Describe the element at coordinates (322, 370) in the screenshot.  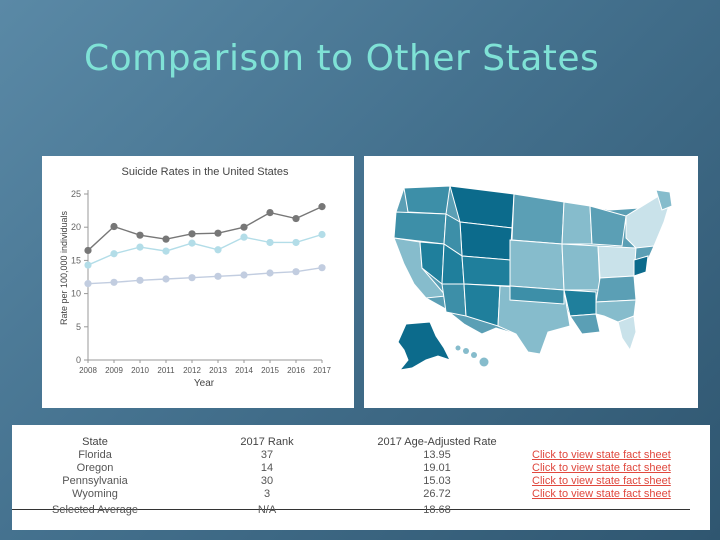
I see `x-tick-label: 2017` at that location.